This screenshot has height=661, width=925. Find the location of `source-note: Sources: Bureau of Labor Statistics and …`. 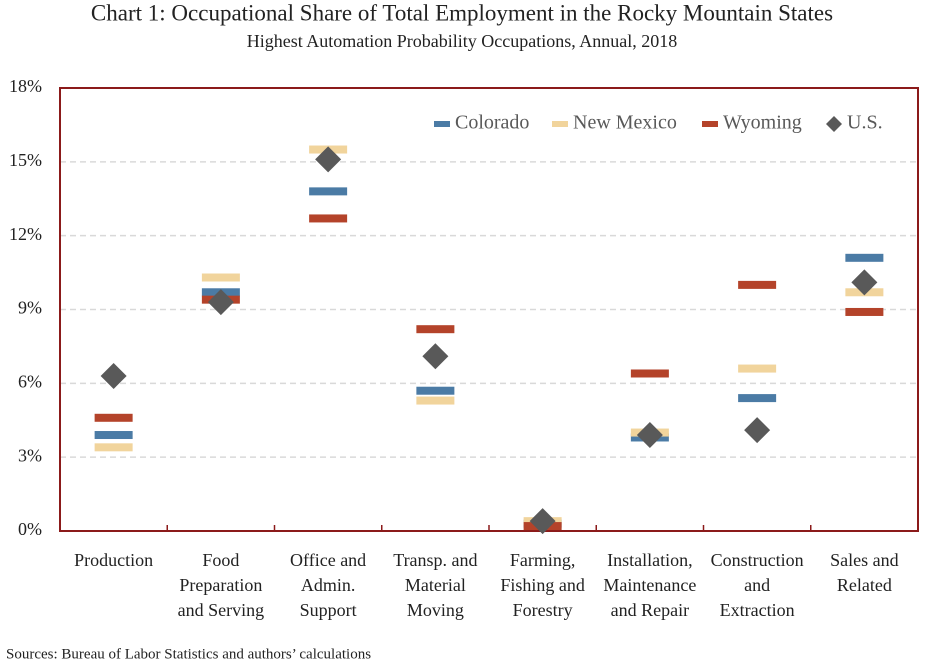

source-note: Sources: Bureau of Labor Statistics and … is located at coordinates (188, 653).